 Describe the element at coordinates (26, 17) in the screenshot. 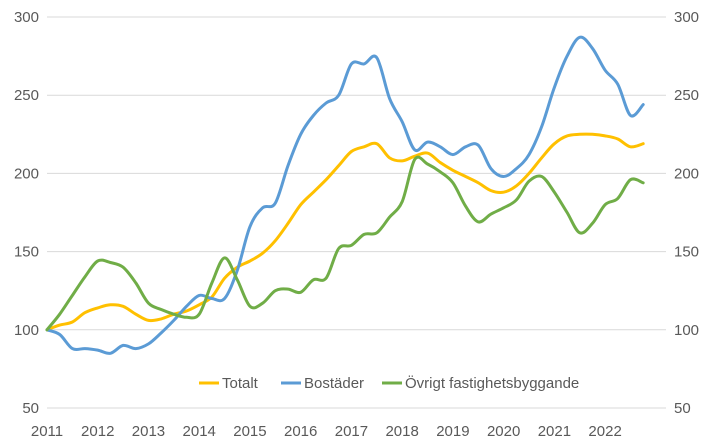

I see `y-tick-left-300: 300` at that location.